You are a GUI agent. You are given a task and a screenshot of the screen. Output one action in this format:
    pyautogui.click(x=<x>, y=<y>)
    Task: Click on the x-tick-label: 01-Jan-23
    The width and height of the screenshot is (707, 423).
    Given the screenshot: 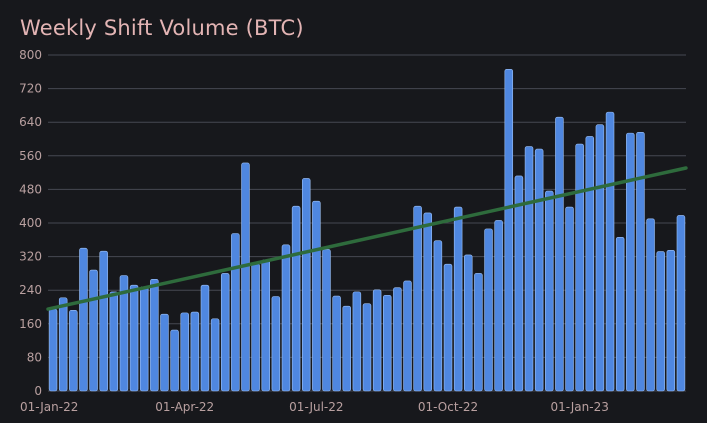 What is the action you would take?
    pyautogui.click(x=579, y=407)
    